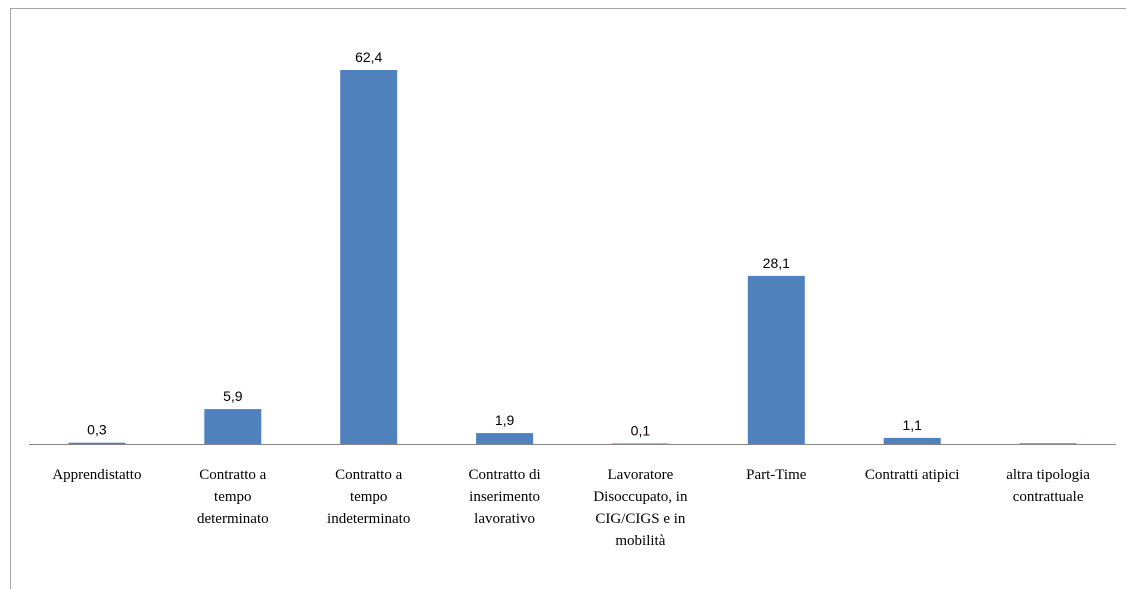 The width and height of the screenshot is (1127, 590). I want to click on category-label-line: Disoccupato, in, so click(640, 497).